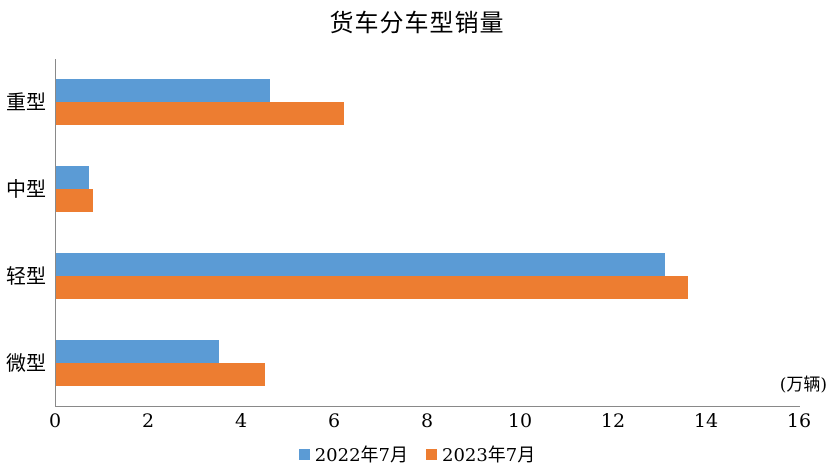  I want to click on legend-swatch-2022-icon, so click(304, 454).